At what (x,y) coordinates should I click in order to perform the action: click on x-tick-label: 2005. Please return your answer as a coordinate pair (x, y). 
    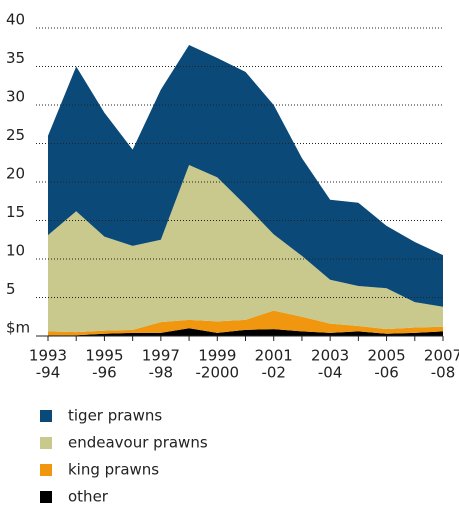
    Looking at the image, I should click on (386, 356).